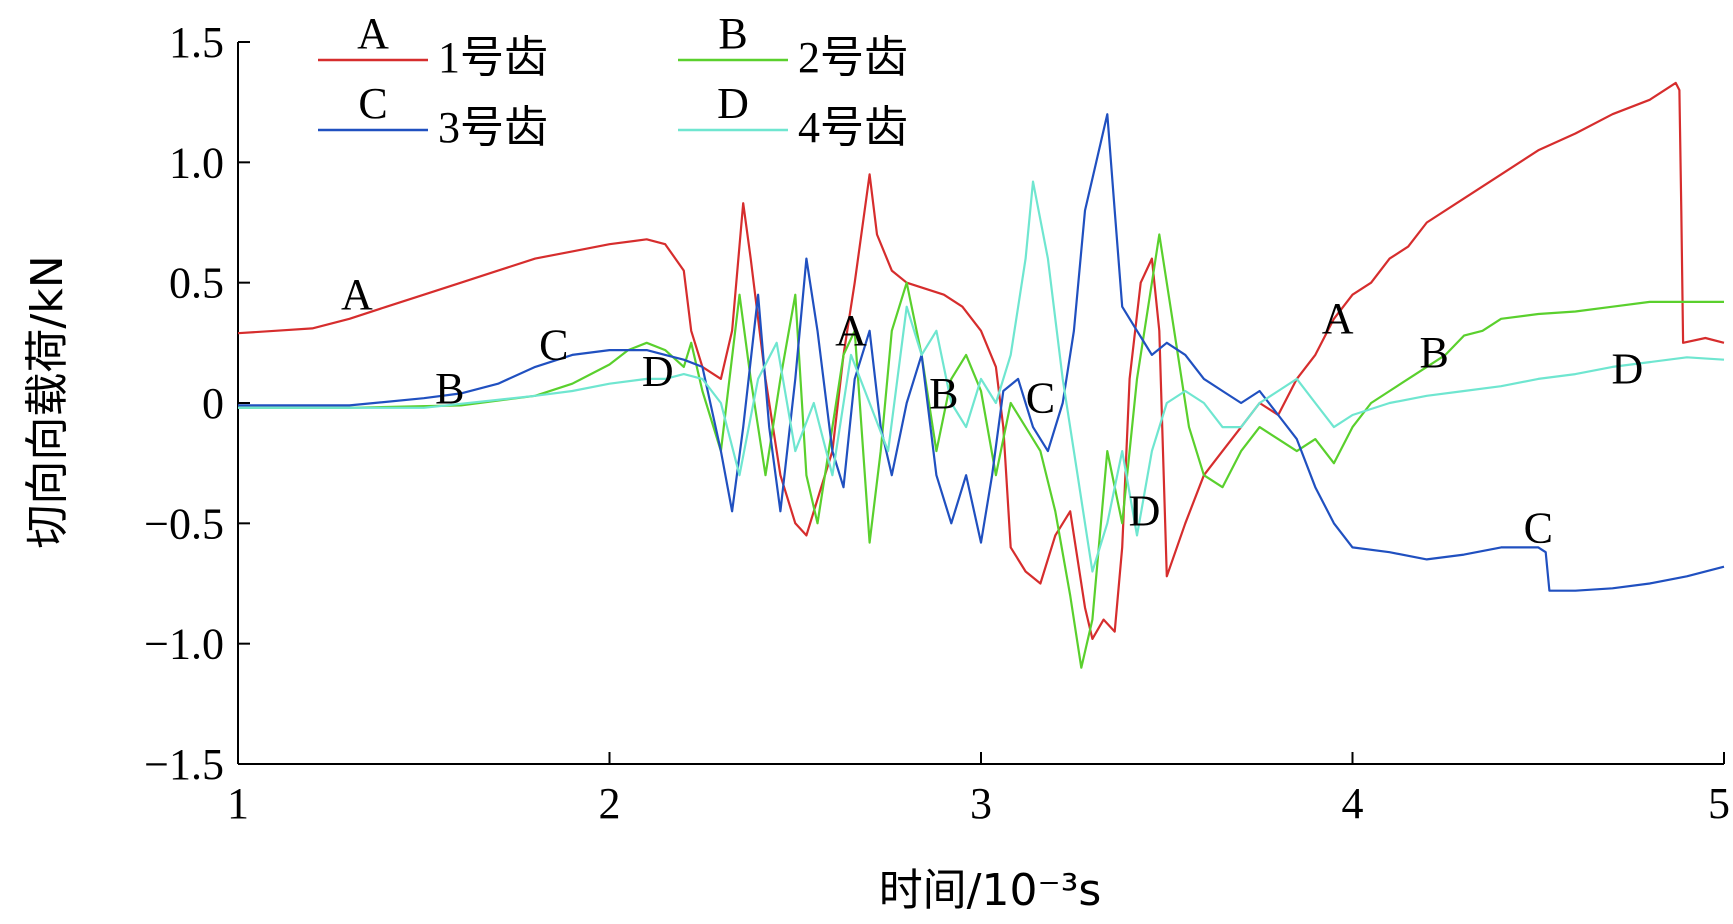 The image size is (1733, 924). Describe the element at coordinates (213, 403) in the screenshot. I see `y-tick-label: 0` at that location.